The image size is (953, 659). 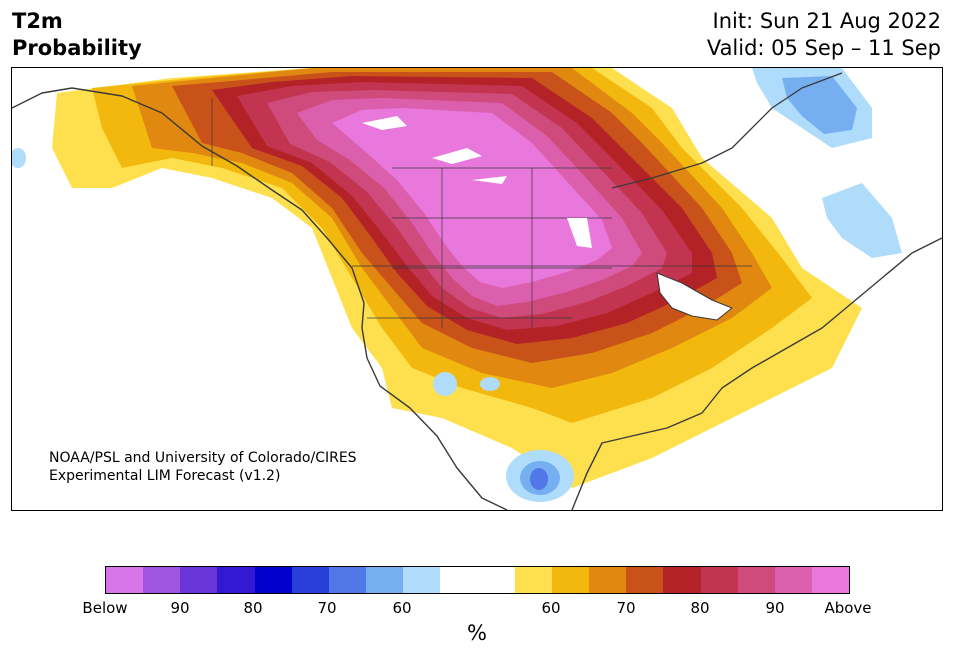 I want to click on init-date: Init: Sun 21 Aug 2022, so click(x=826, y=21).